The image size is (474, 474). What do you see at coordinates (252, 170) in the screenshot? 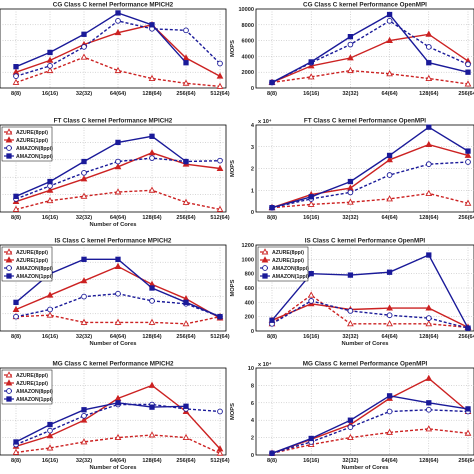
I see `y-tick-label: 2` at bounding box center [252, 170].